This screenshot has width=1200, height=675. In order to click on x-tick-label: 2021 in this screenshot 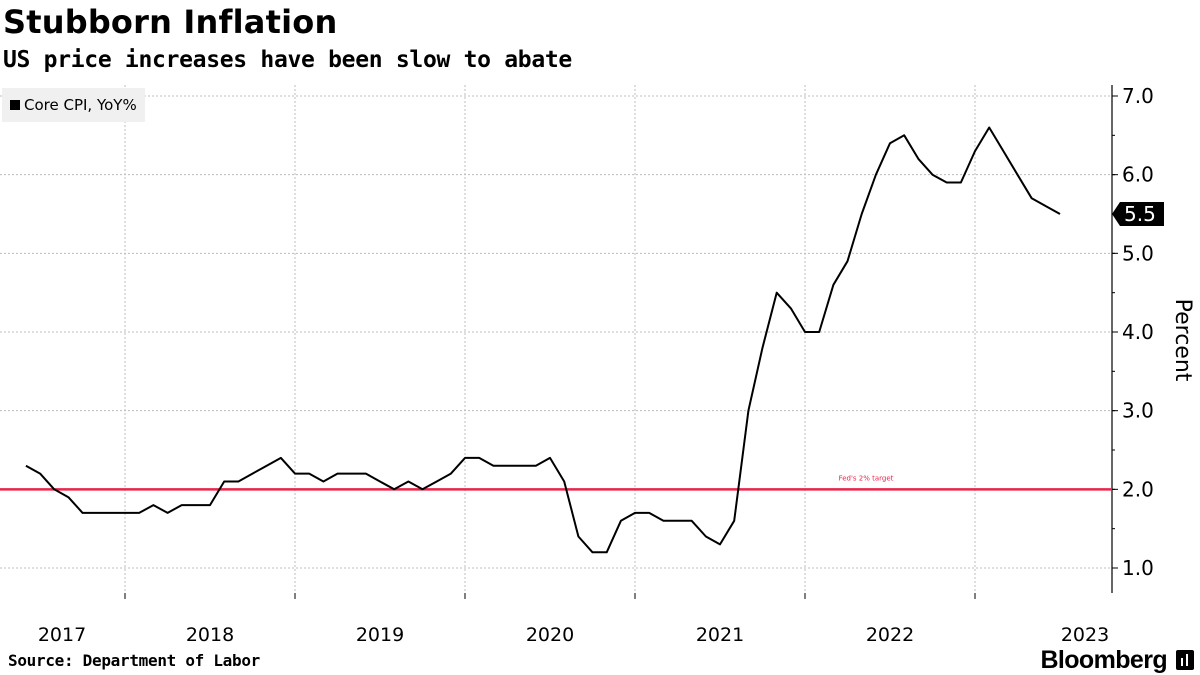, I will do `click(720, 635)`.